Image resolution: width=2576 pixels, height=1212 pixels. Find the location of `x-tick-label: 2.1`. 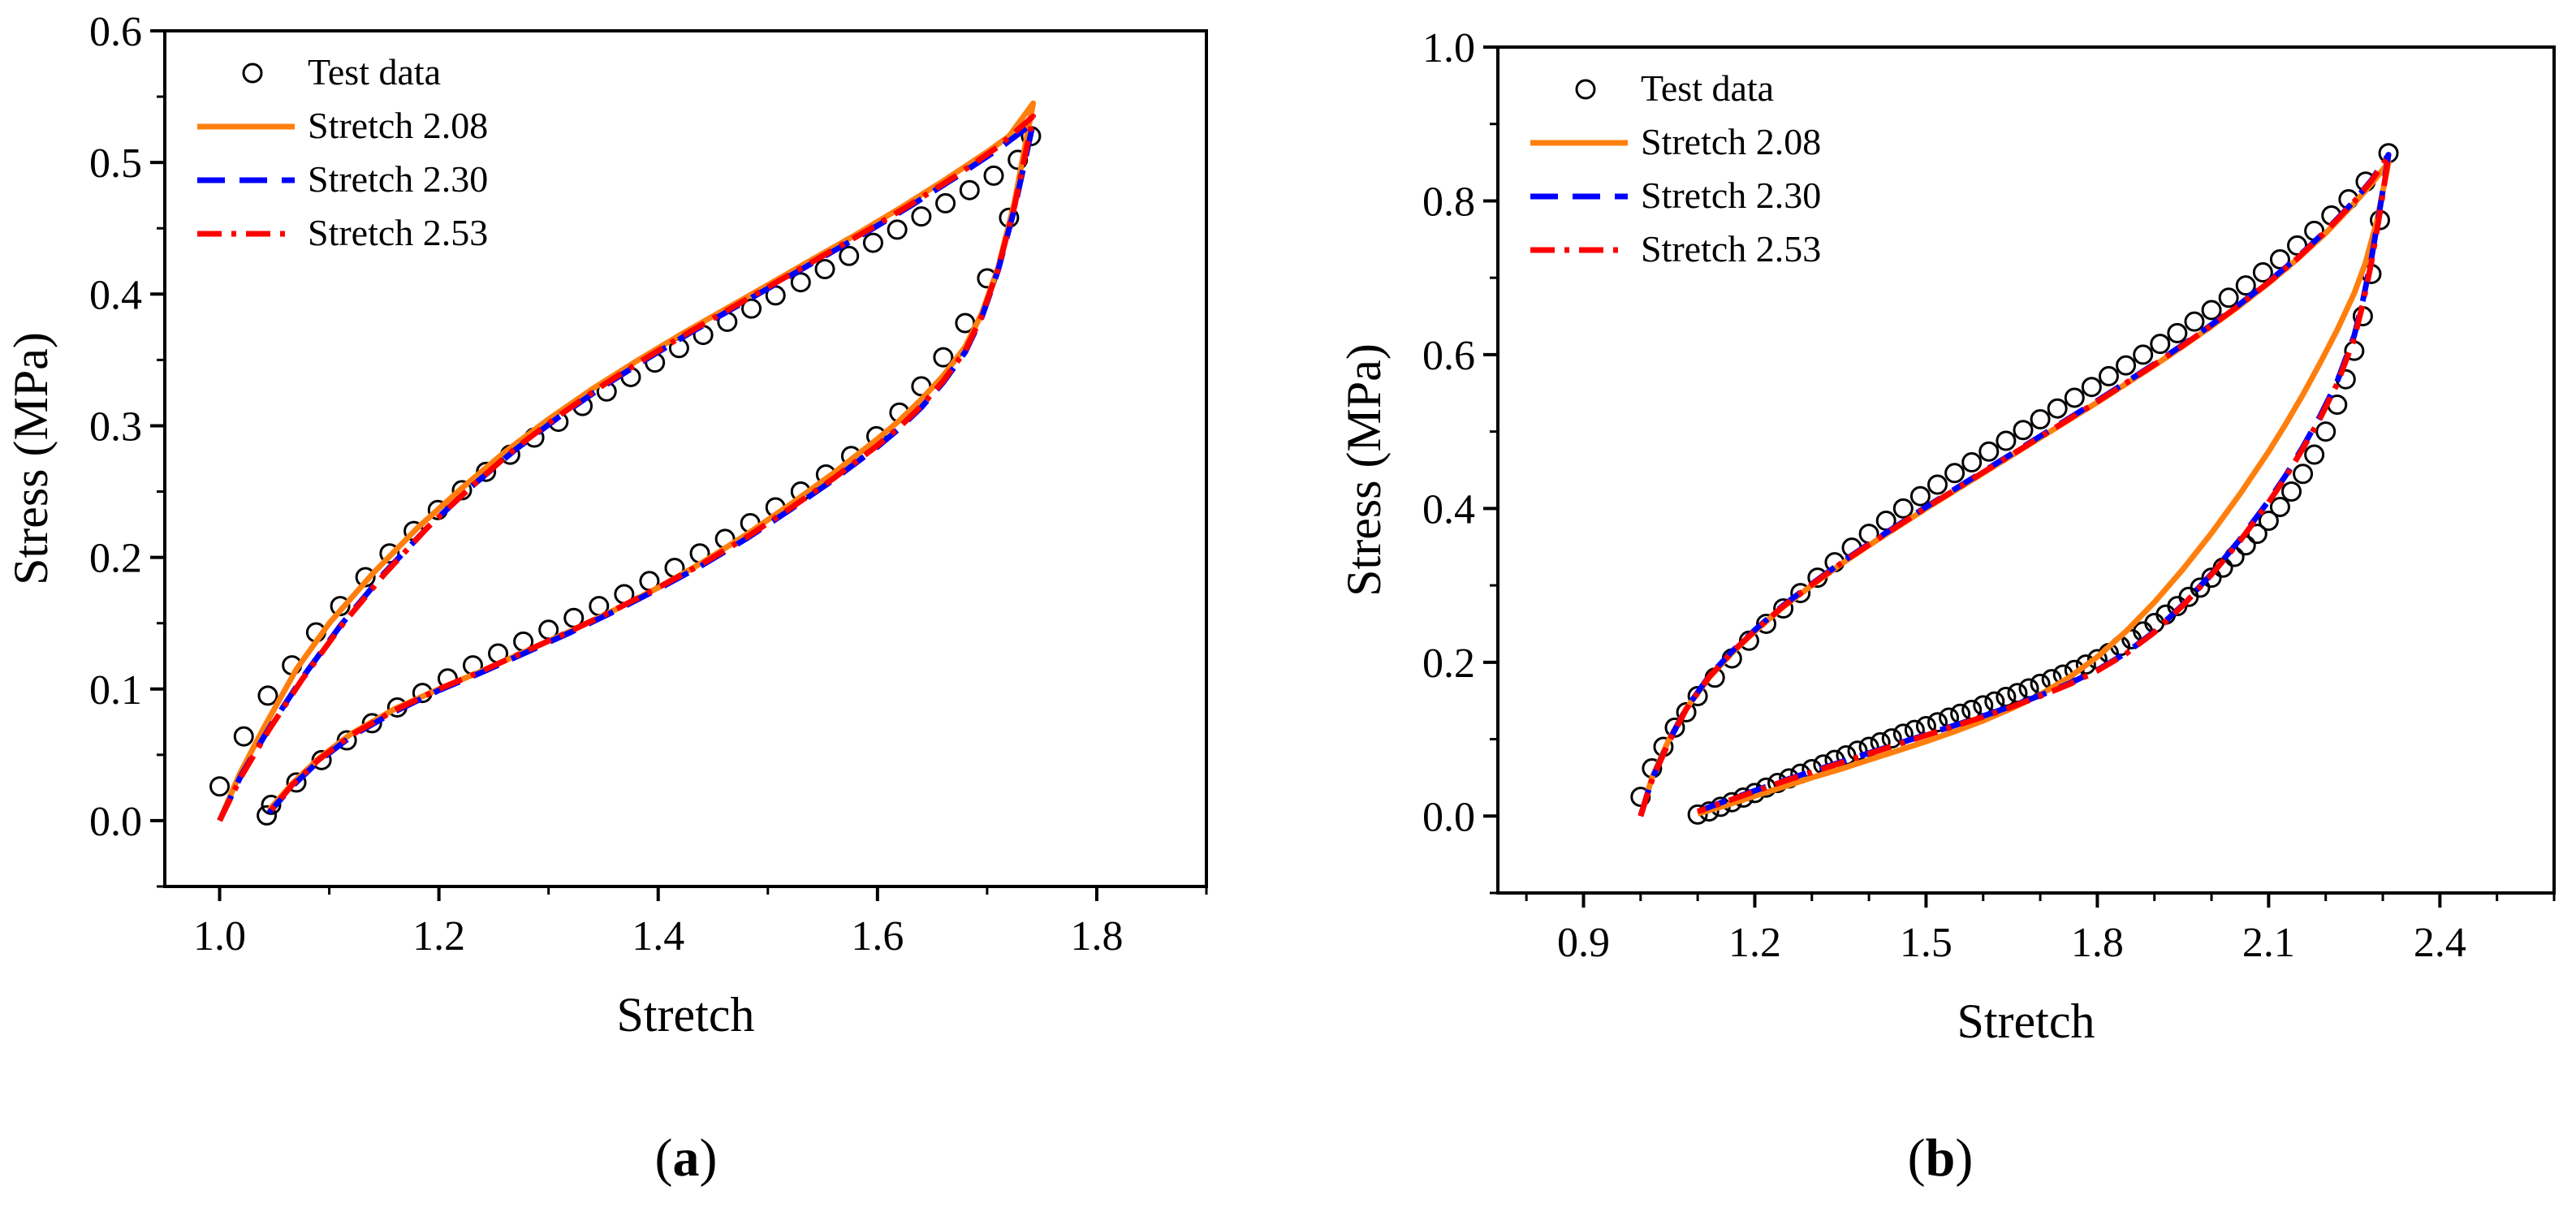

x-tick-label: 2.1 is located at coordinates (2268, 943).